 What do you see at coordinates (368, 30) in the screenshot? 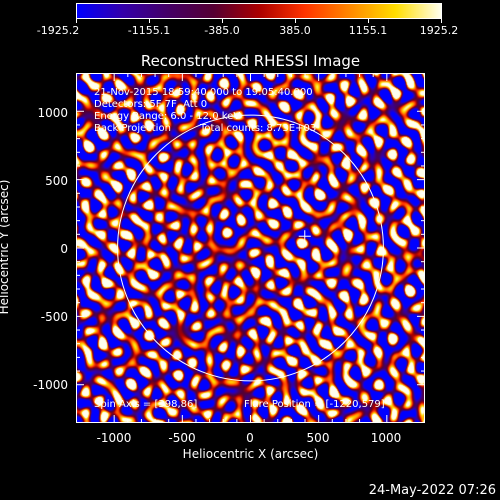
I see `colorbar-label: 1155.1` at bounding box center [368, 30].